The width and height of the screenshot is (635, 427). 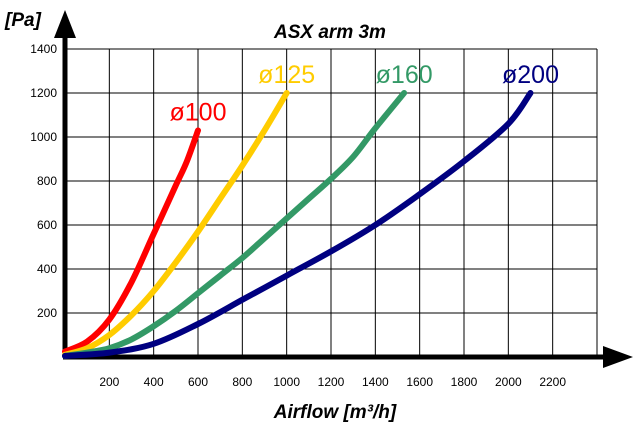 What do you see at coordinates (404, 75) in the screenshot?
I see `series-label-2: ø160` at bounding box center [404, 75].